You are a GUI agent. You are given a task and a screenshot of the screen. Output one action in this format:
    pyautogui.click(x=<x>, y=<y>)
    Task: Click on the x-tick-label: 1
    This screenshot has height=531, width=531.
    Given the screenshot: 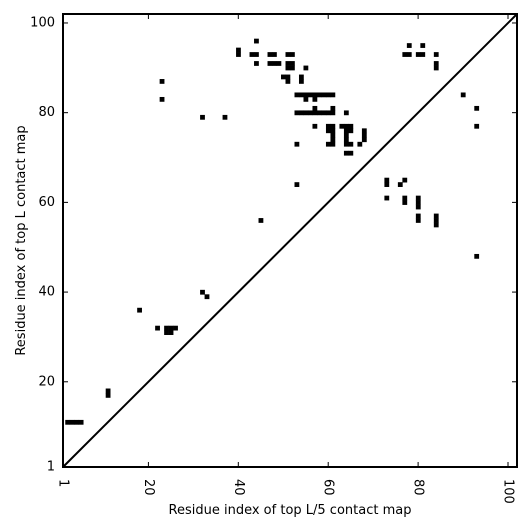 What is the action you would take?
    pyautogui.click(x=63, y=483)
    